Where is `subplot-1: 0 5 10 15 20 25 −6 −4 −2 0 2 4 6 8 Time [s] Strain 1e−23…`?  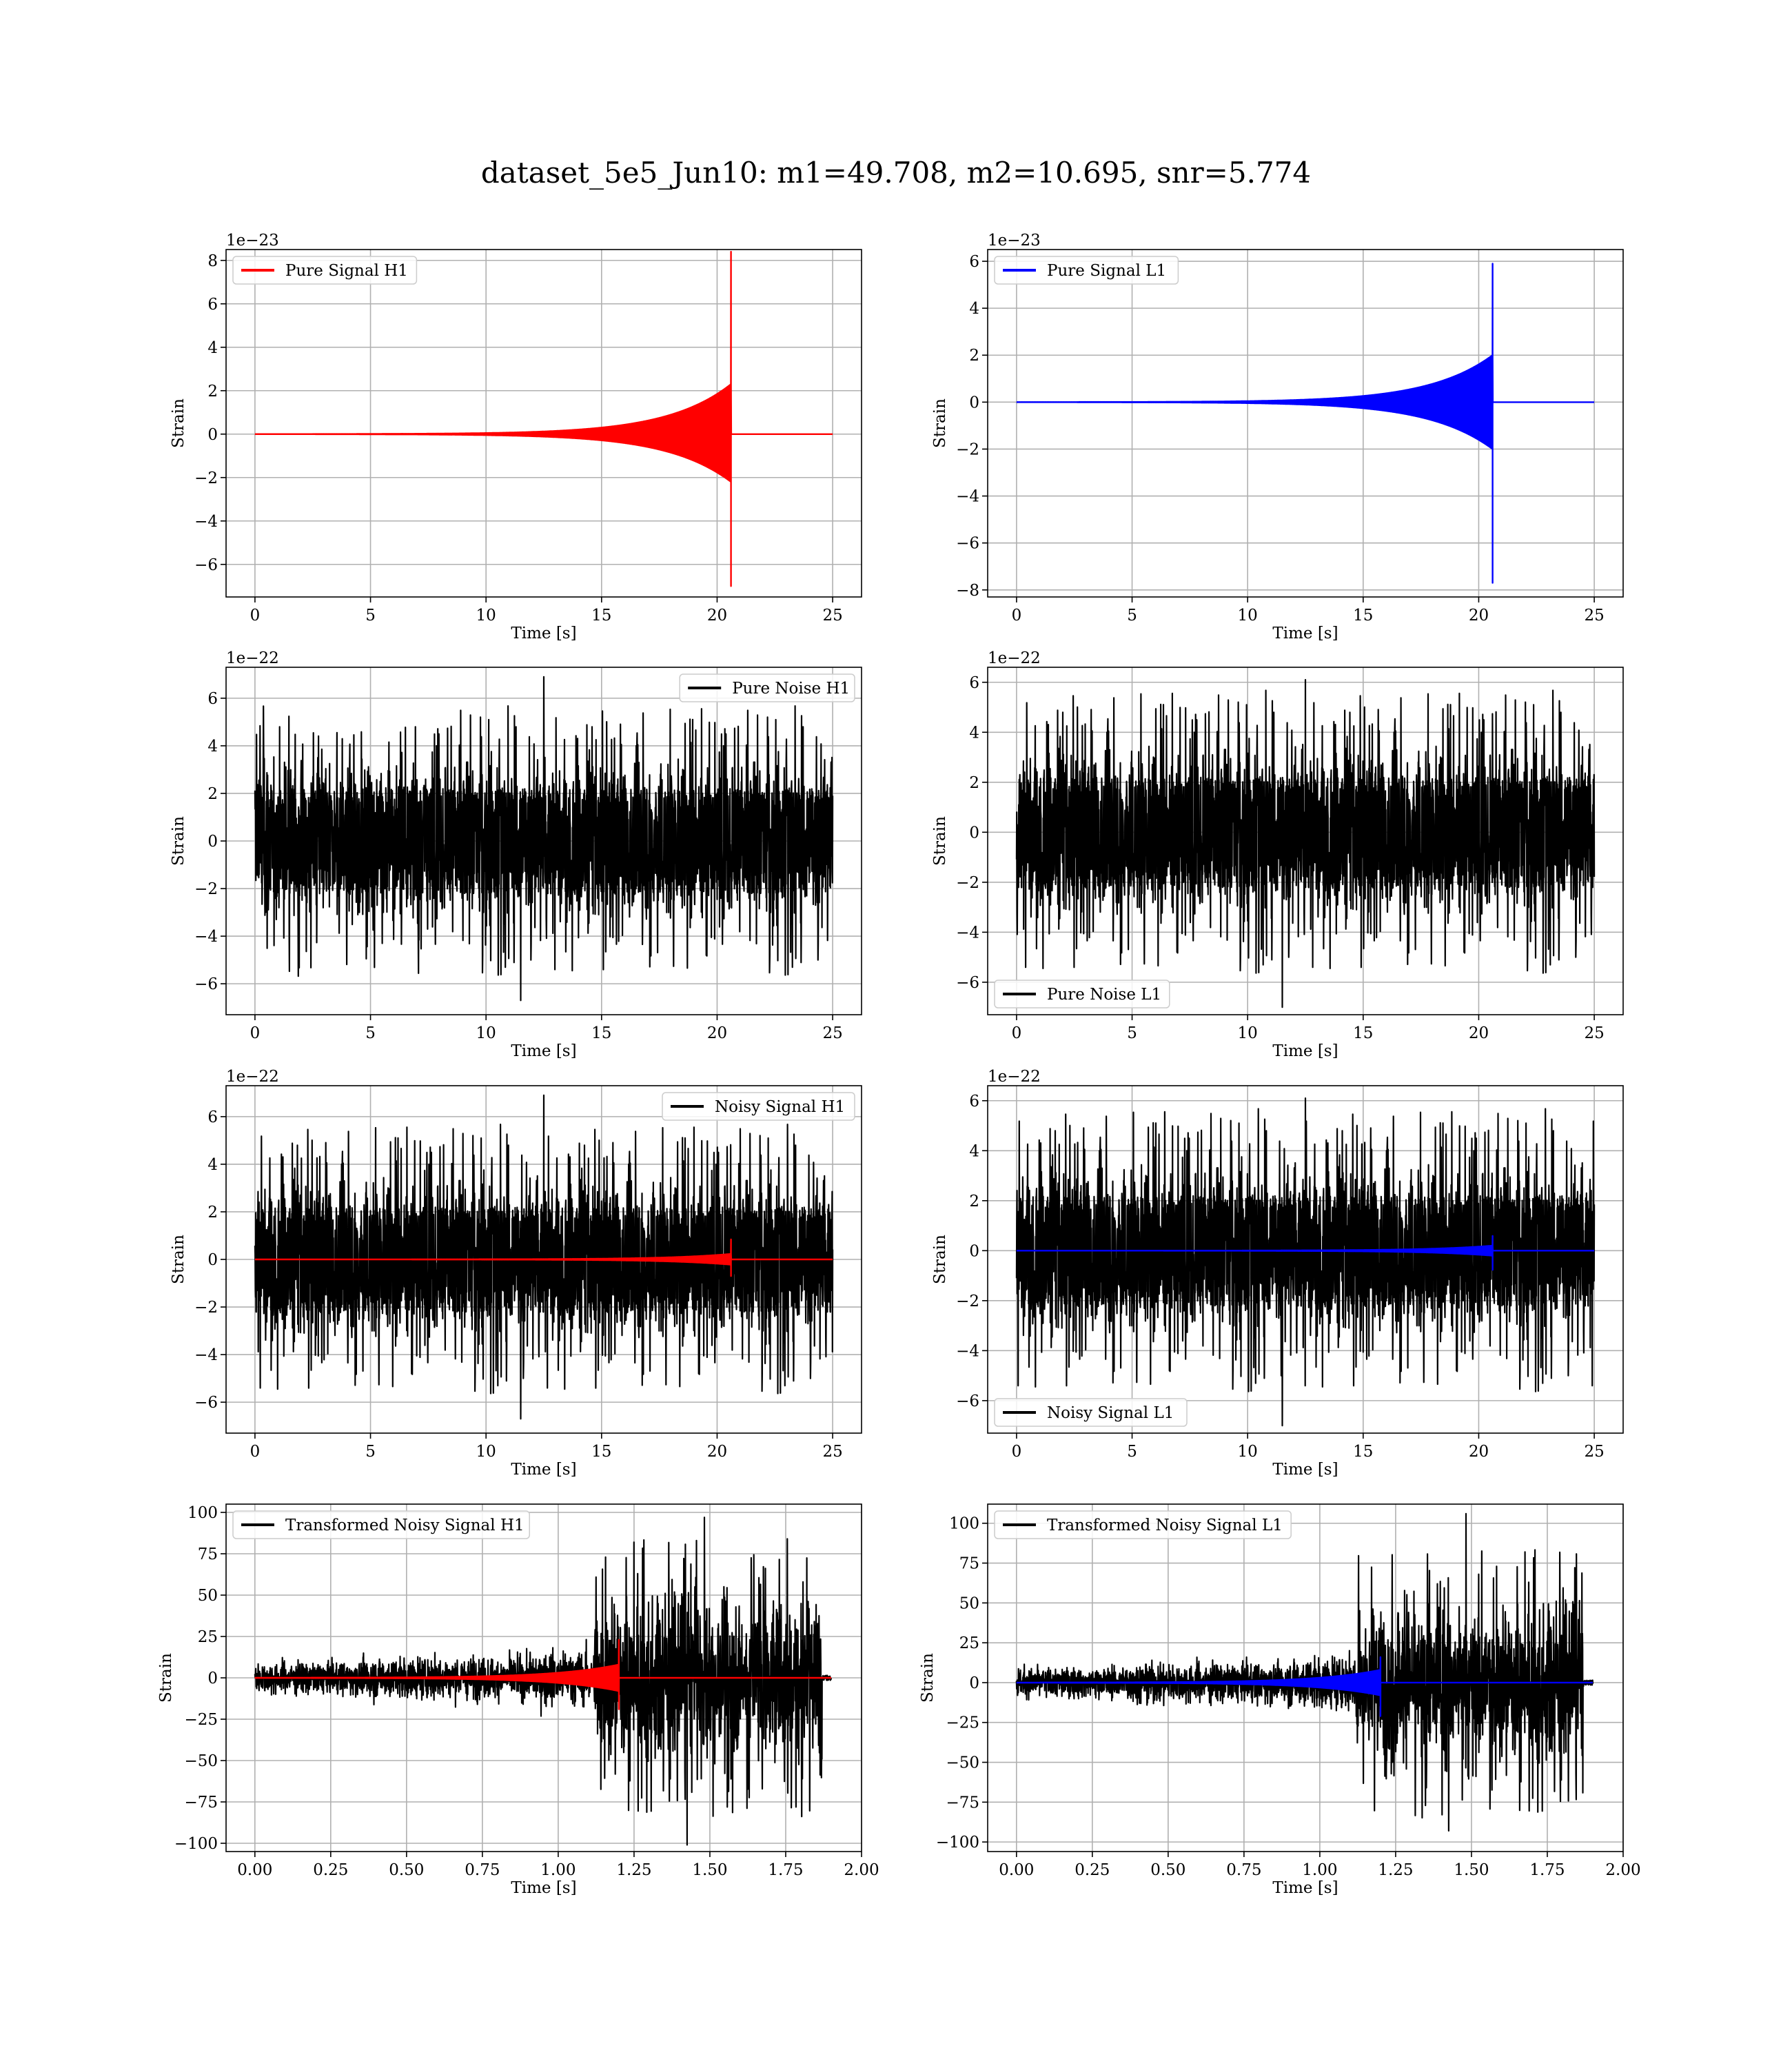
subplot-1: 0 5 10 15 20 25 −6 −4 −2 0 2 4 6 8 Time [s] Strain 1e−23… is located at coordinates (516, 437).